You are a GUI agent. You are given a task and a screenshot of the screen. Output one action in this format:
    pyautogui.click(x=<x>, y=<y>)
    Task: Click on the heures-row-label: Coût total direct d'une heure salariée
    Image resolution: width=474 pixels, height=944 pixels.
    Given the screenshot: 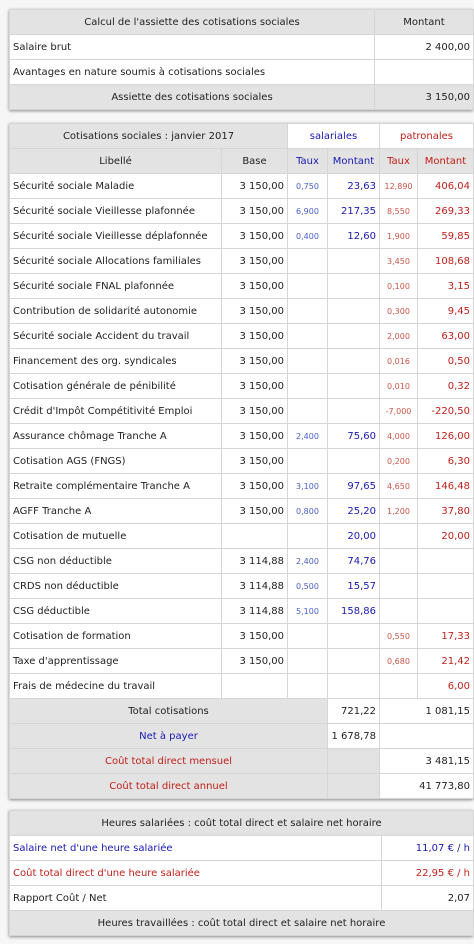 What is the action you would take?
    pyautogui.click(x=195, y=873)
    